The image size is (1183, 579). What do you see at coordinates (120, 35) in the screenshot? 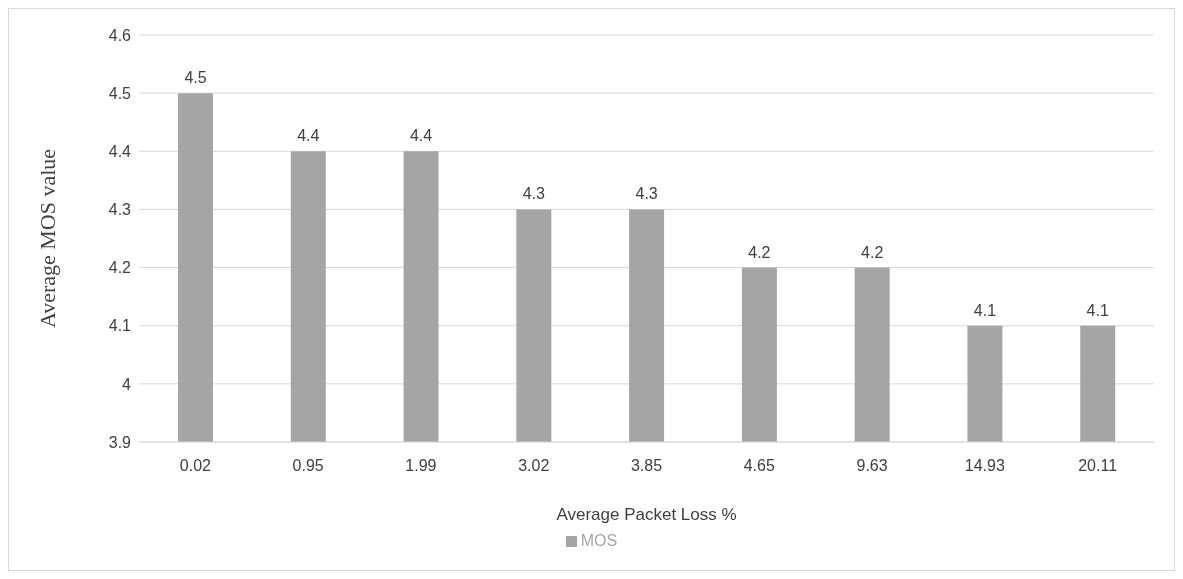
I see `y-tick-label: 4.6` at bounding box center [120, 35].